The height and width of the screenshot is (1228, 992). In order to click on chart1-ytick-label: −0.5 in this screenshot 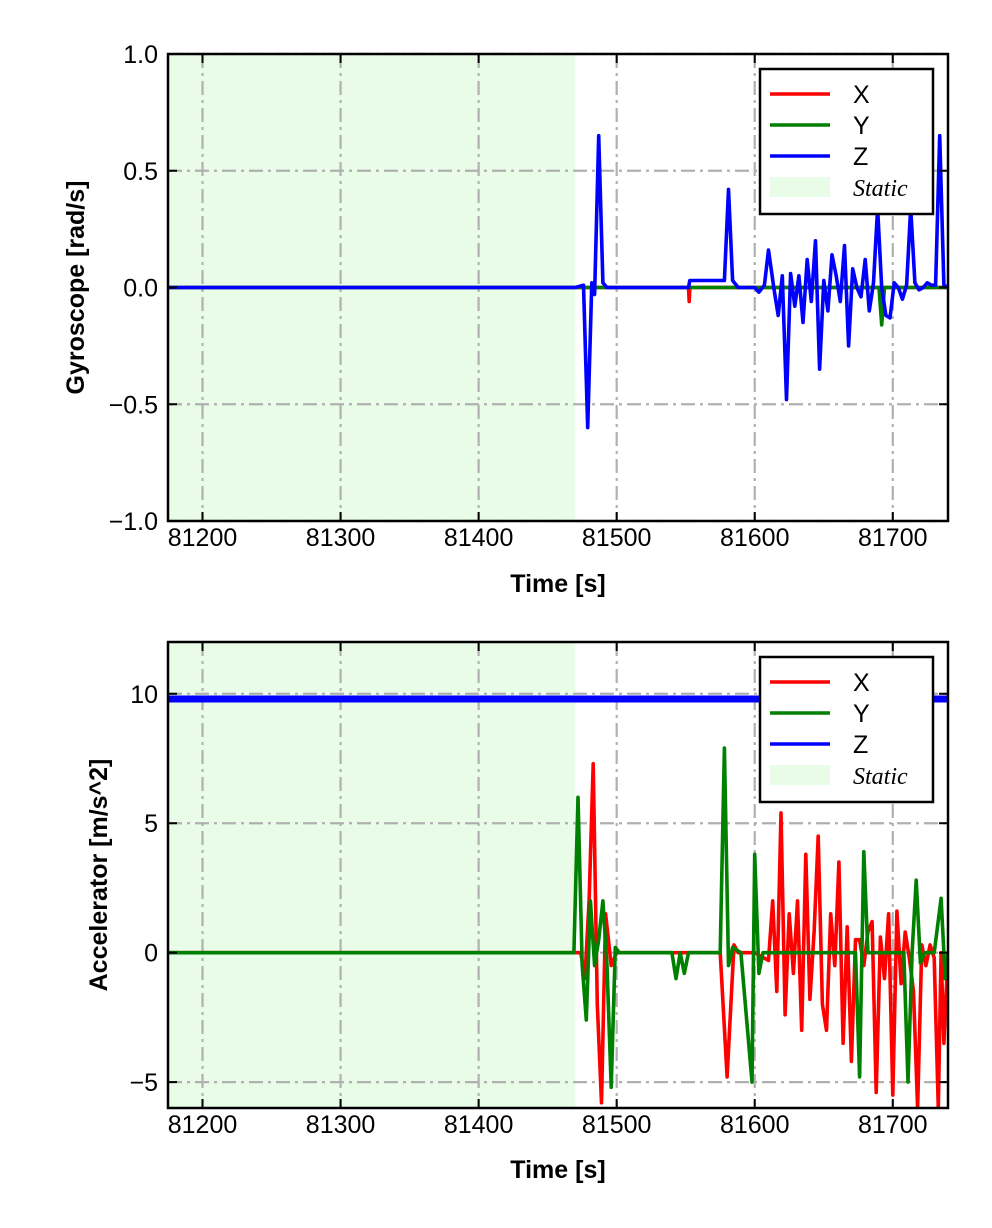, I will do `click(133, 405)`.